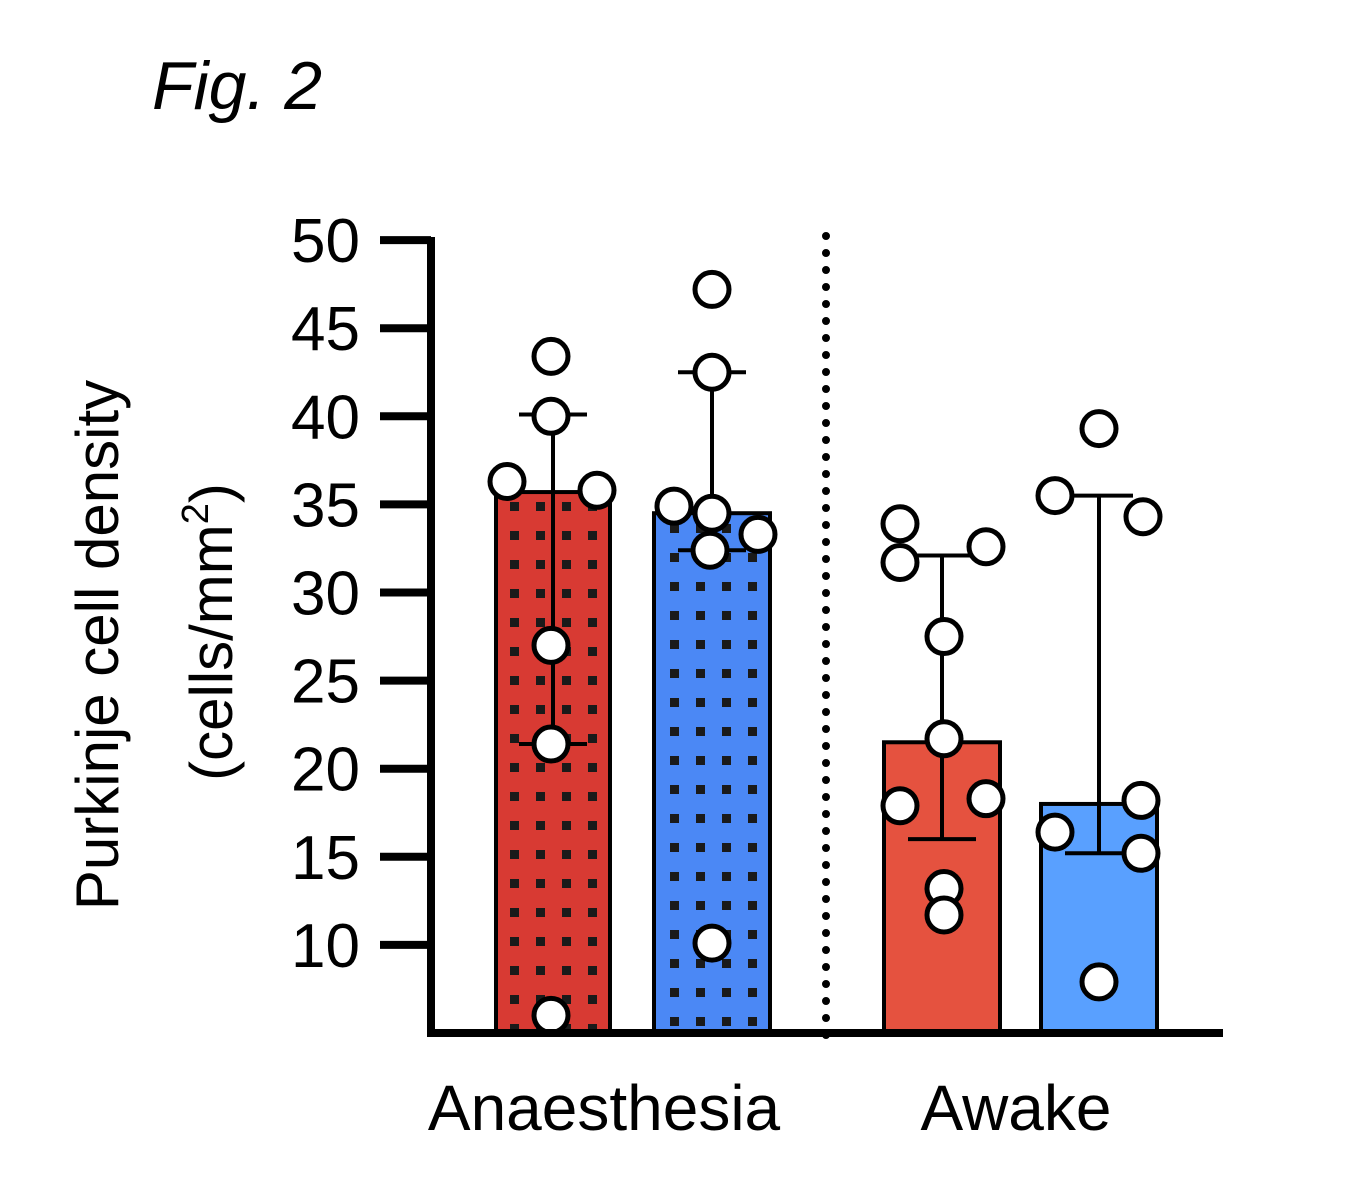 The image size is (1350, 1192). Describe the element at coordinates (154, 645) in the screenshot. I see `y-axis-label: Purkinje cell density (cells/mm2)` at that location.